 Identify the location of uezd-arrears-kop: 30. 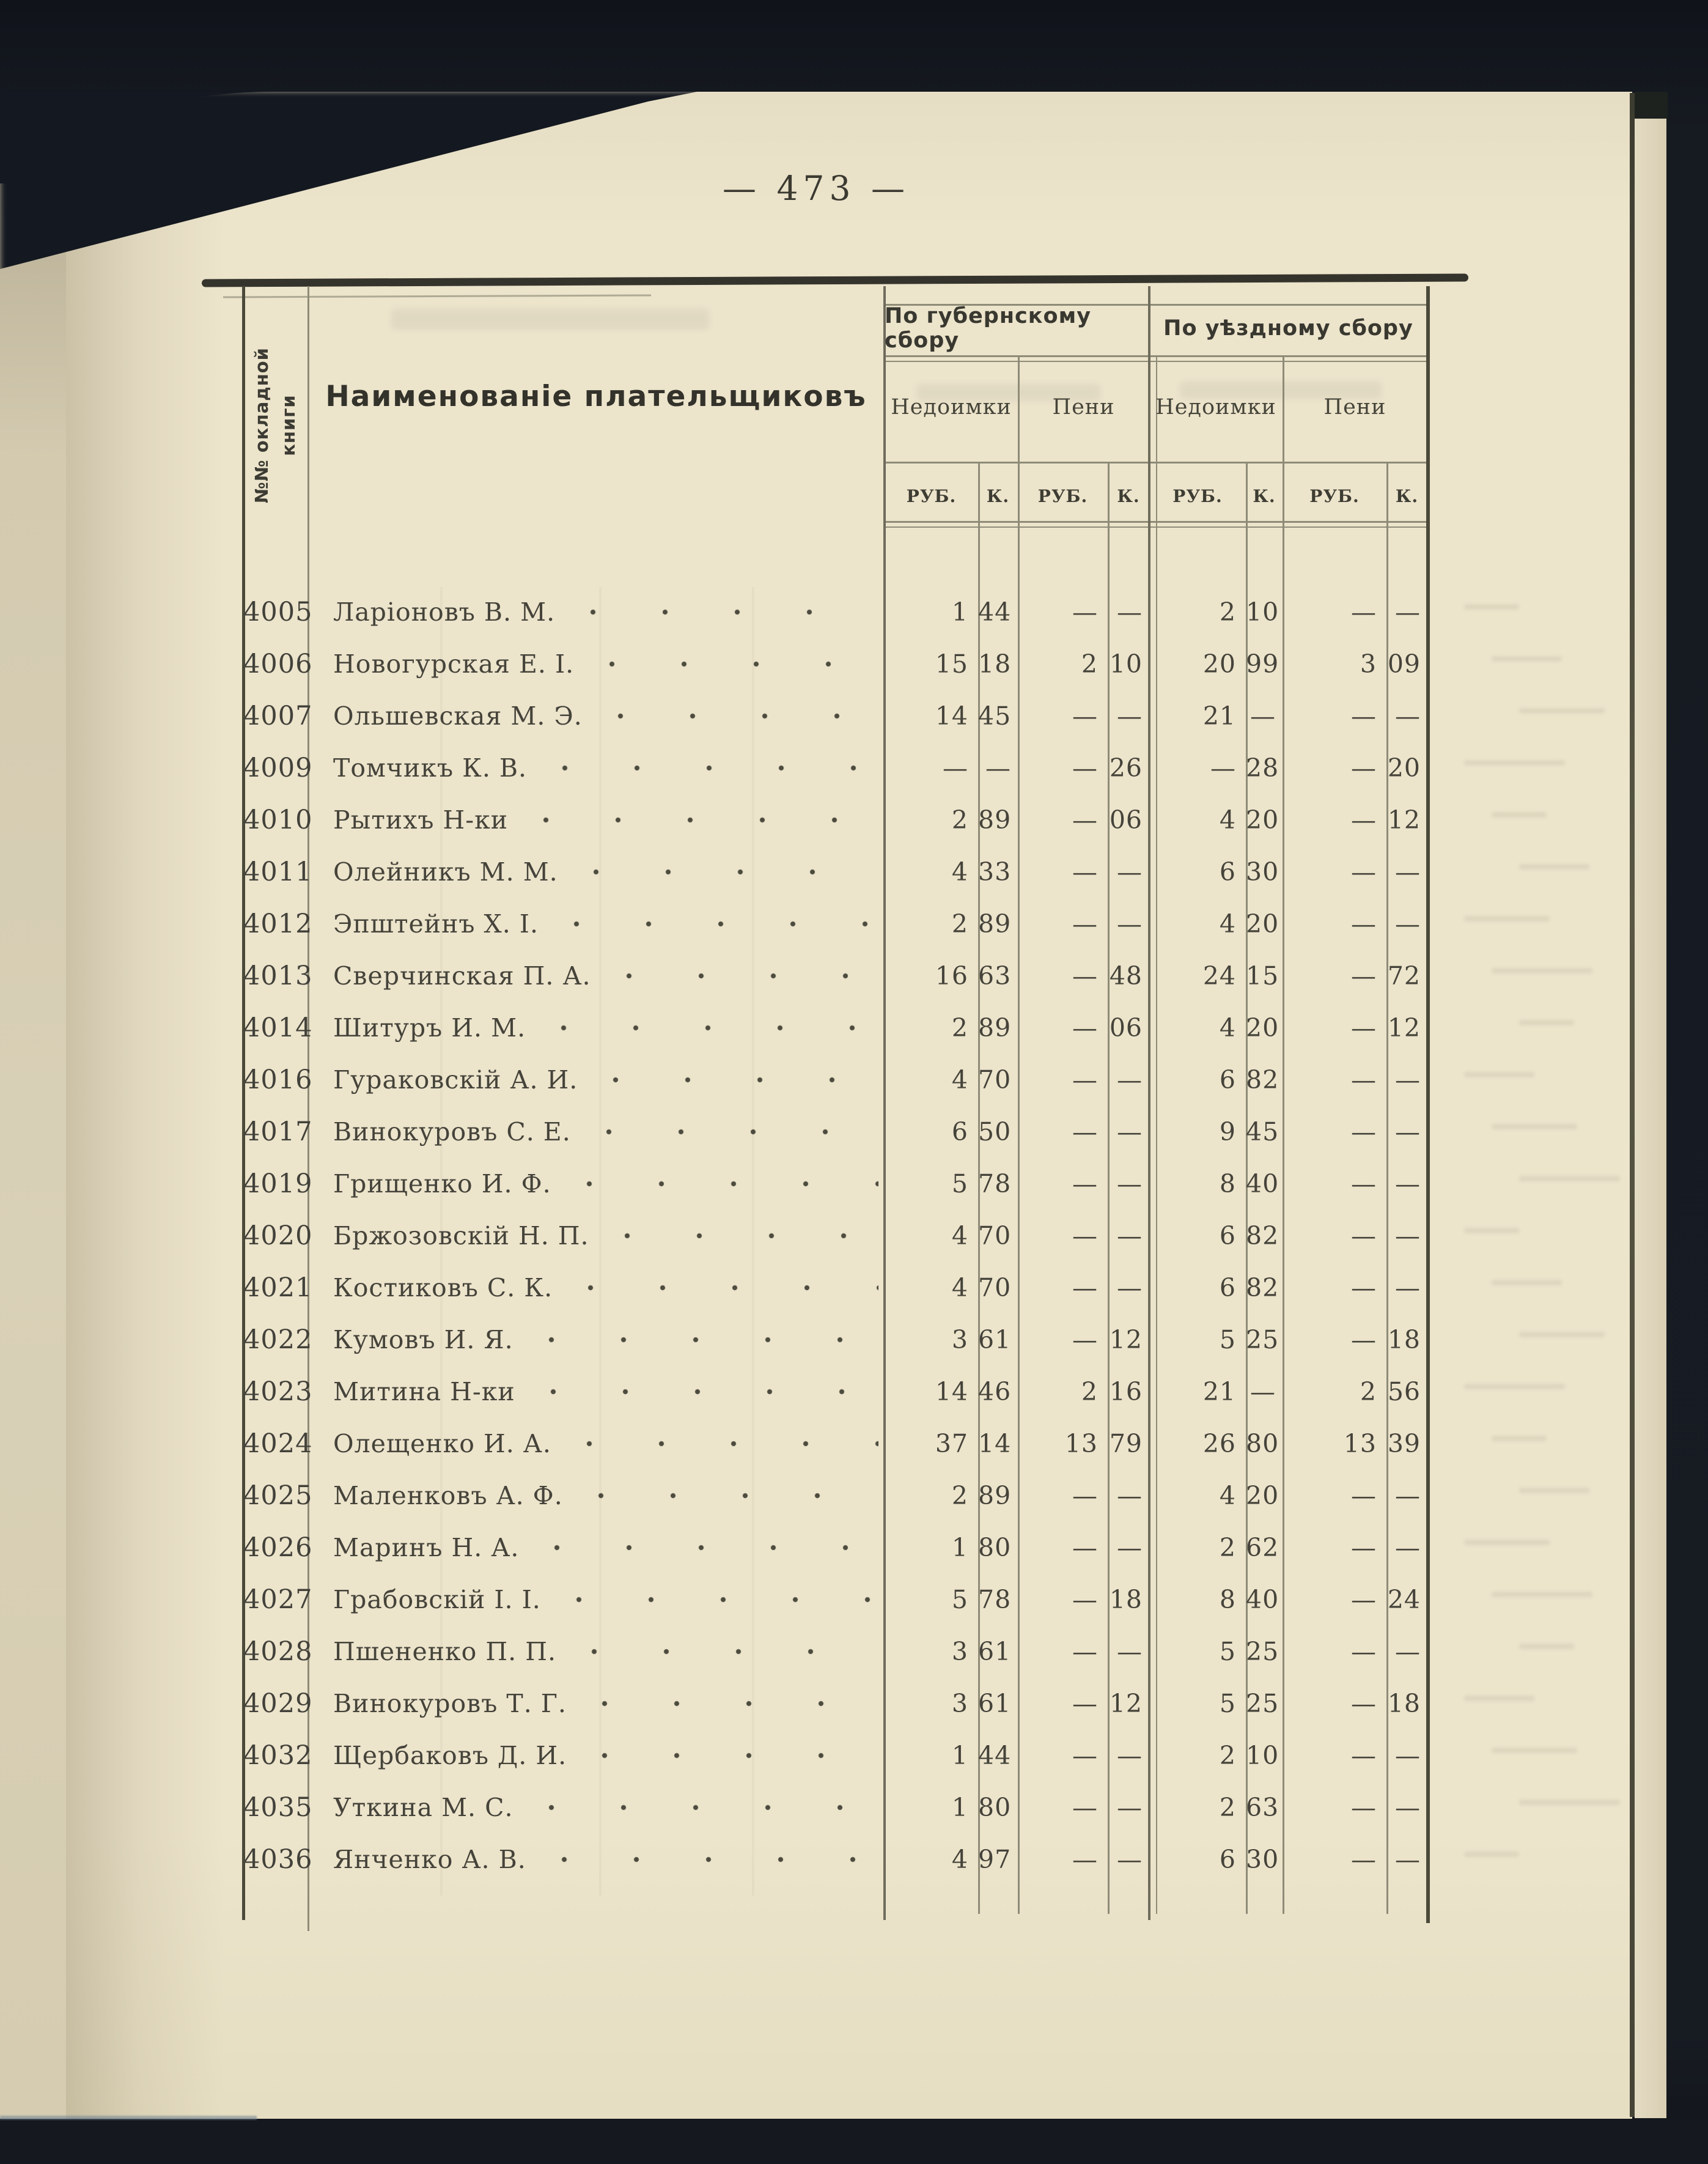
(1262, 1859).